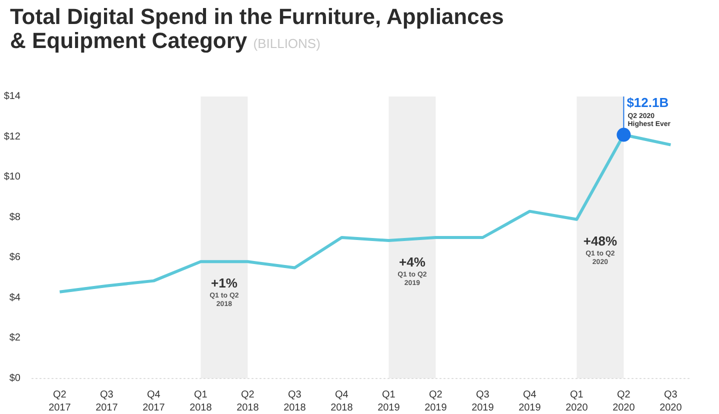 Image resolution: width=719 pixels, height=414 pixels. Describe the element at coordinates (15, 258) in the screenshot. I see `y-tick-label: $6` at that location.